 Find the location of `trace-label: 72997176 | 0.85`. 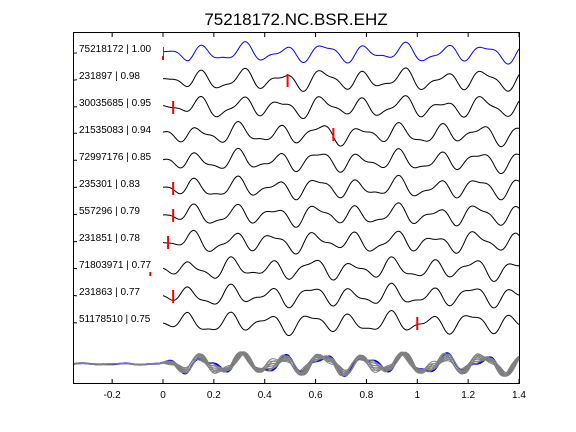

trace-label: 72997176 | 0.85 is located at coordinates (115, 157).